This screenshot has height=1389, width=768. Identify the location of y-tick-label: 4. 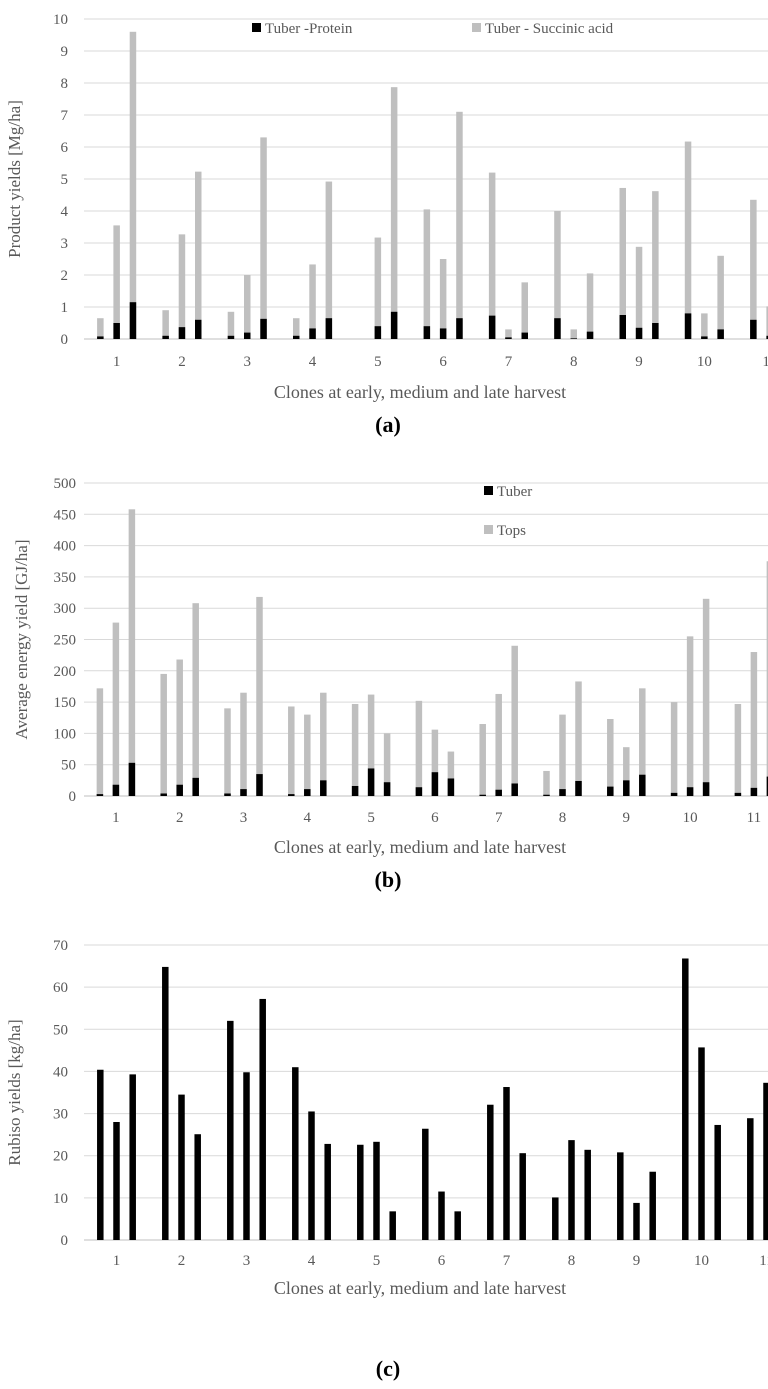
(65, 212).